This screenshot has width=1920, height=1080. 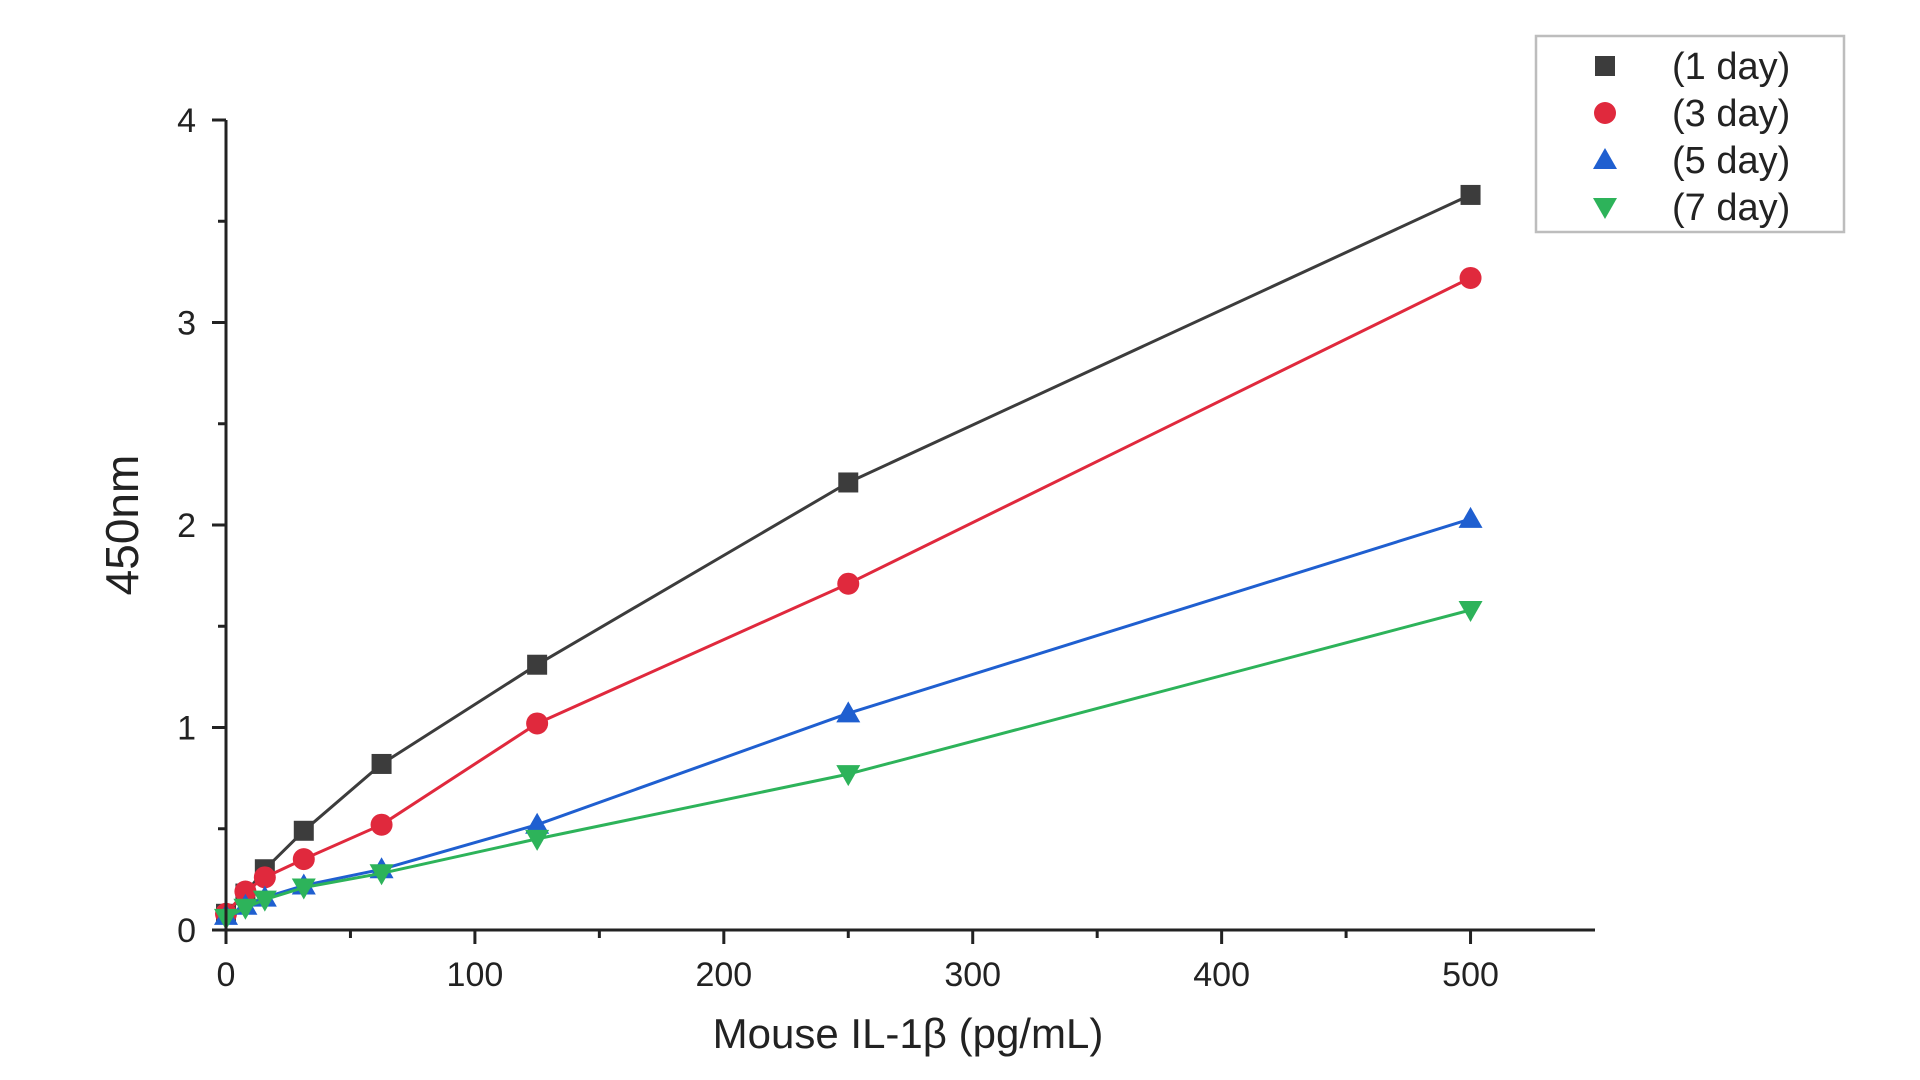 I want to click on y-tick-label-3: 3, so click(x=186, y=324).